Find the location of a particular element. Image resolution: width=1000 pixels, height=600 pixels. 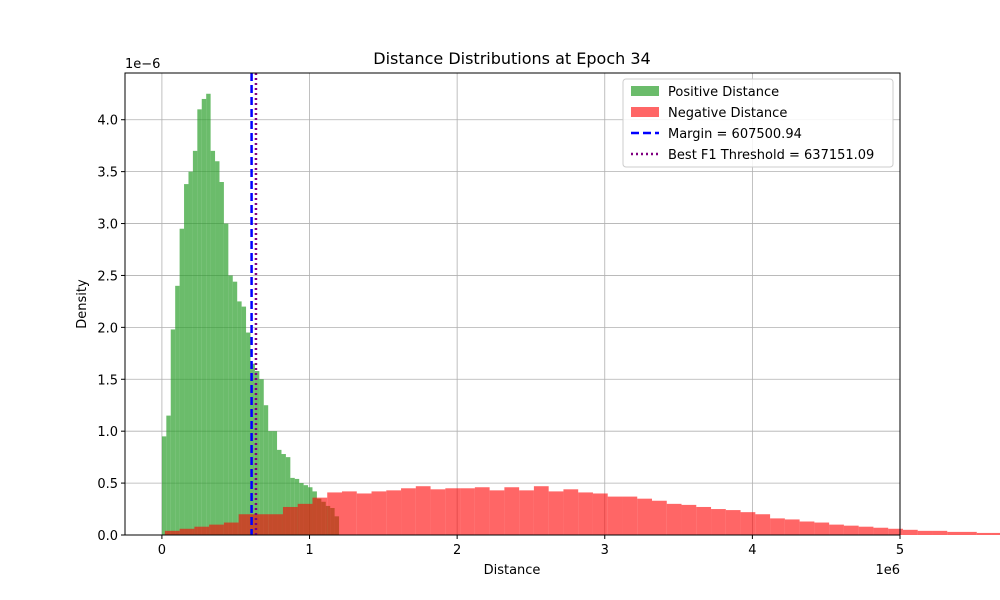

x-axis-label: Distance is located at coordinates (512, 570).